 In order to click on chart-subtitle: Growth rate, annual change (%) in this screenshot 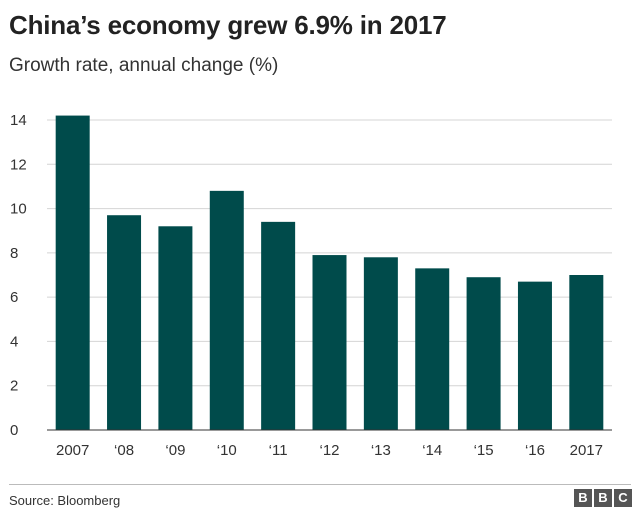, I will do `click(144, 65)`.